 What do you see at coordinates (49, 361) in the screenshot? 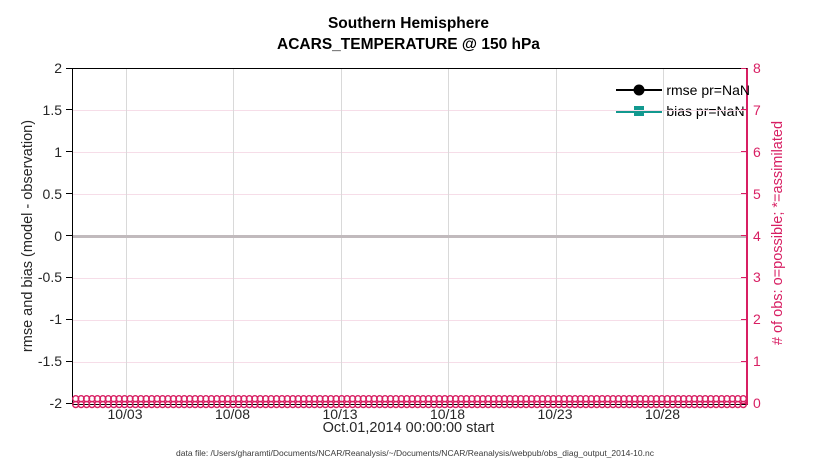
I see `y-tick-label-left: -1.5` at bounding box center [49, 361].